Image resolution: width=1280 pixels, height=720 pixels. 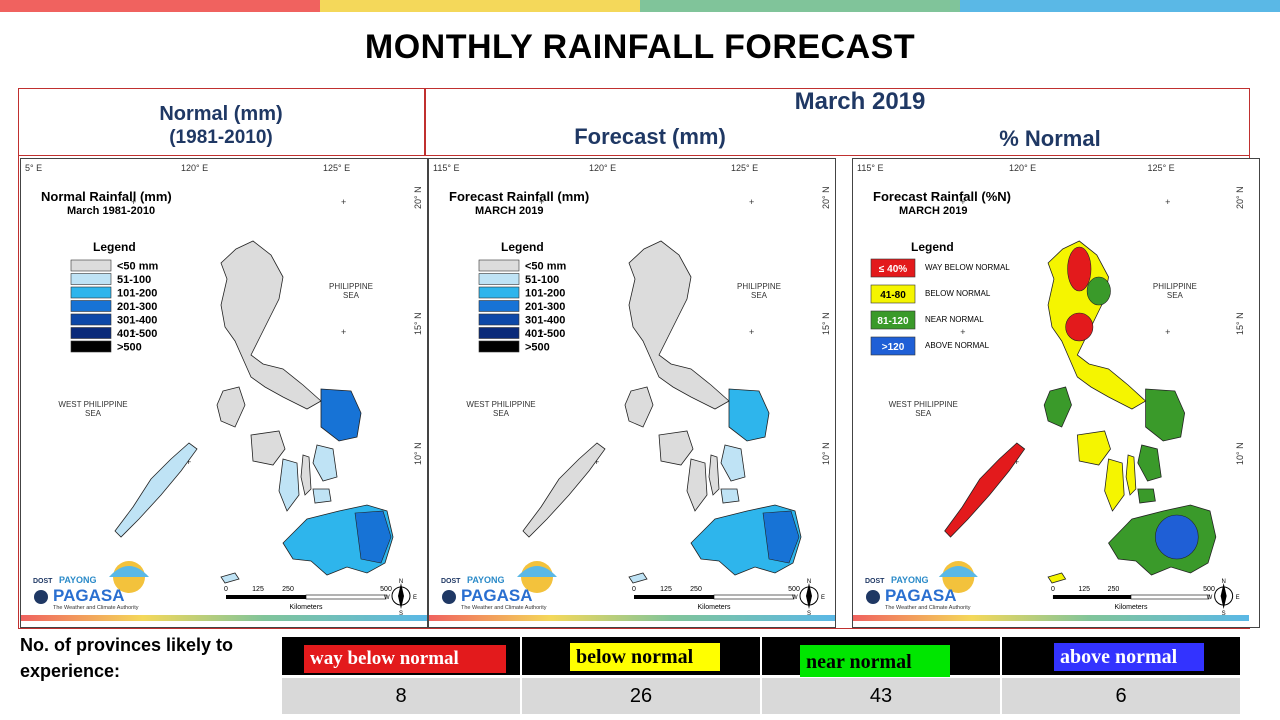 I want to click on island-panay, so click(x=1093, y=448).